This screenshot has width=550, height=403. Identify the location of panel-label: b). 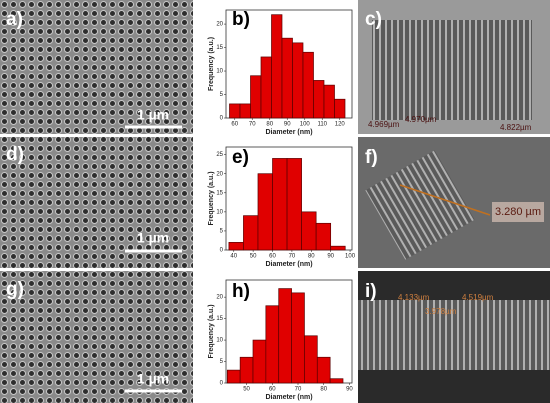
(241, 19).